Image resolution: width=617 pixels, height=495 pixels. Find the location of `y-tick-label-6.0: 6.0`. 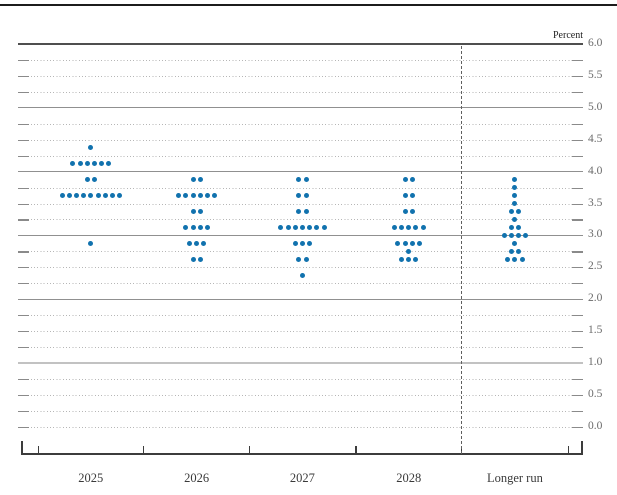

y-tick-label-6.0: 6.0 is located at coordinates (595, 43).